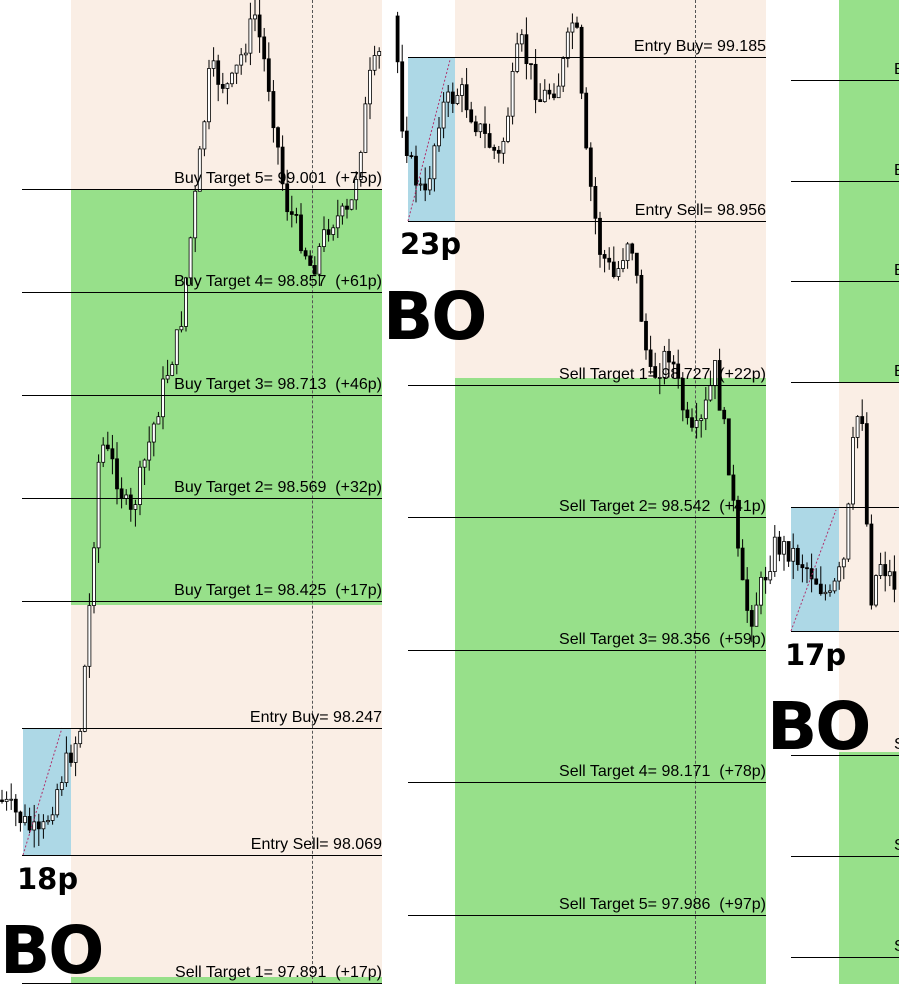  Describe the element at coordinates (896, 947) in the screenshot. I see `price-level-label: S` at that location.